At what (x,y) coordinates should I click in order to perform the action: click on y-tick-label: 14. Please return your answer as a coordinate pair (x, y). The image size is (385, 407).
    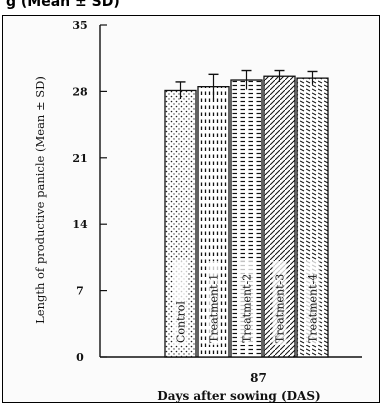
    Looking at the image, I should click on (80, 224).